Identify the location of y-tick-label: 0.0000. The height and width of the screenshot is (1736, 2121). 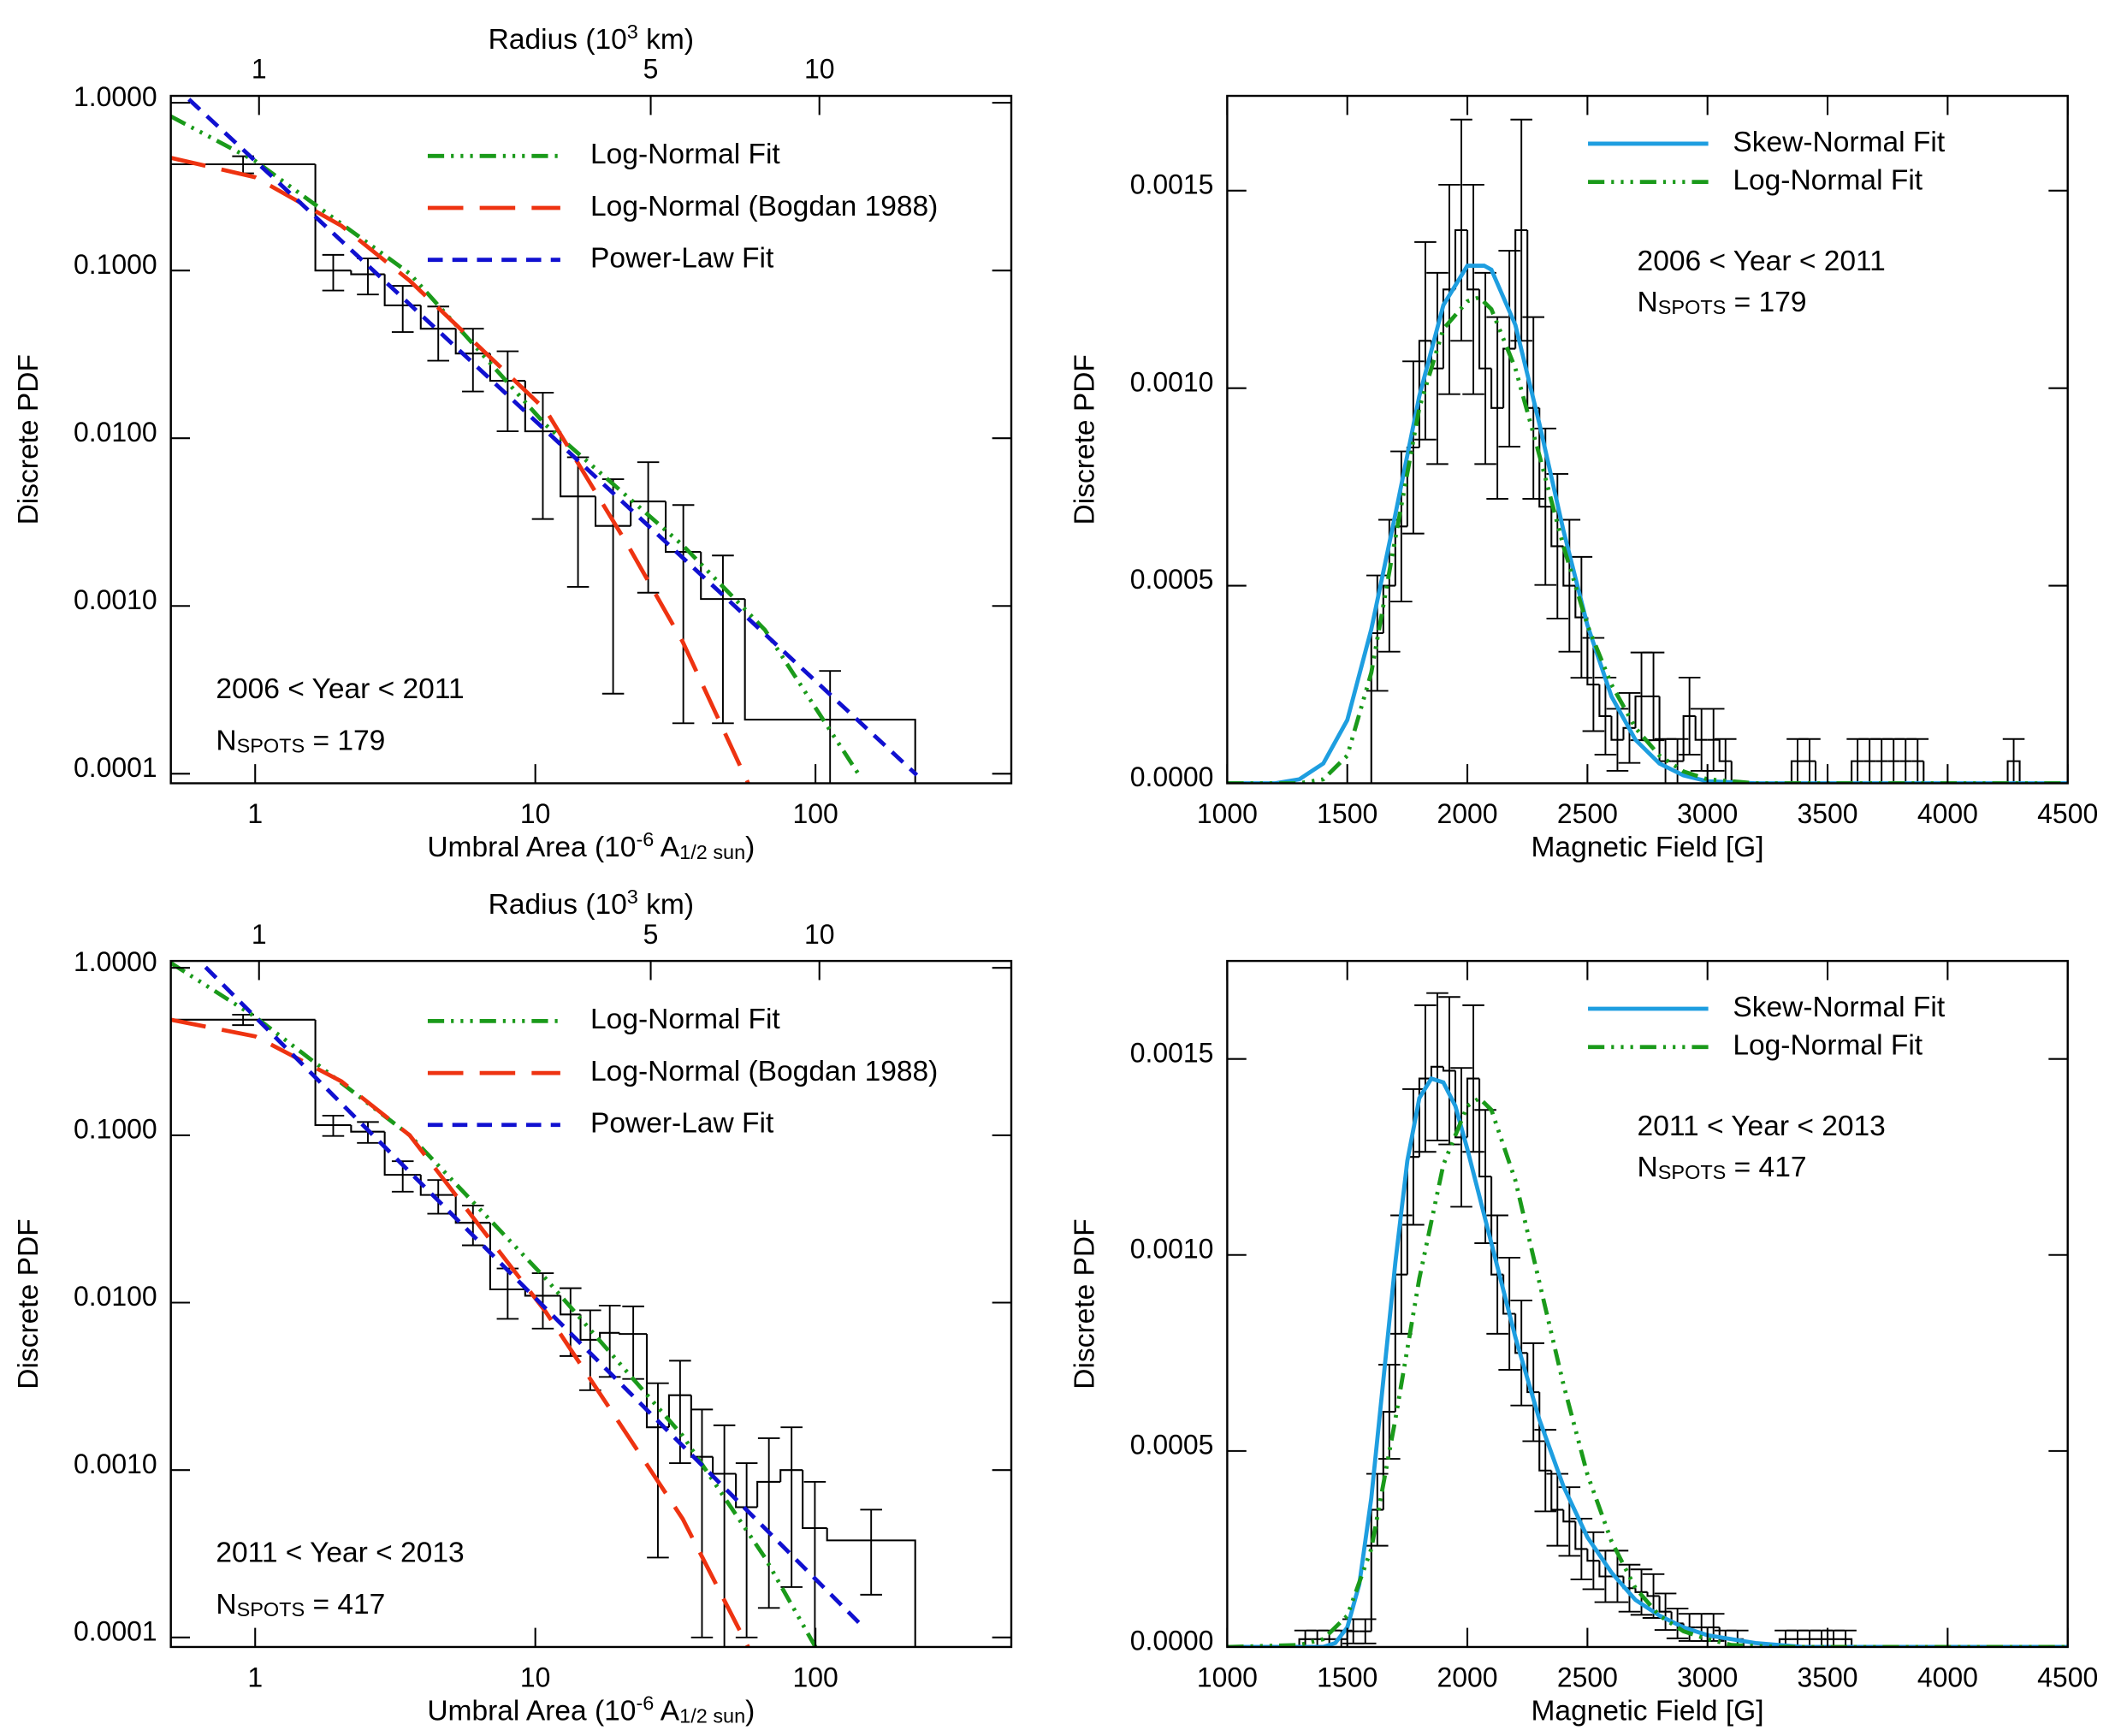
(1172, 1641).